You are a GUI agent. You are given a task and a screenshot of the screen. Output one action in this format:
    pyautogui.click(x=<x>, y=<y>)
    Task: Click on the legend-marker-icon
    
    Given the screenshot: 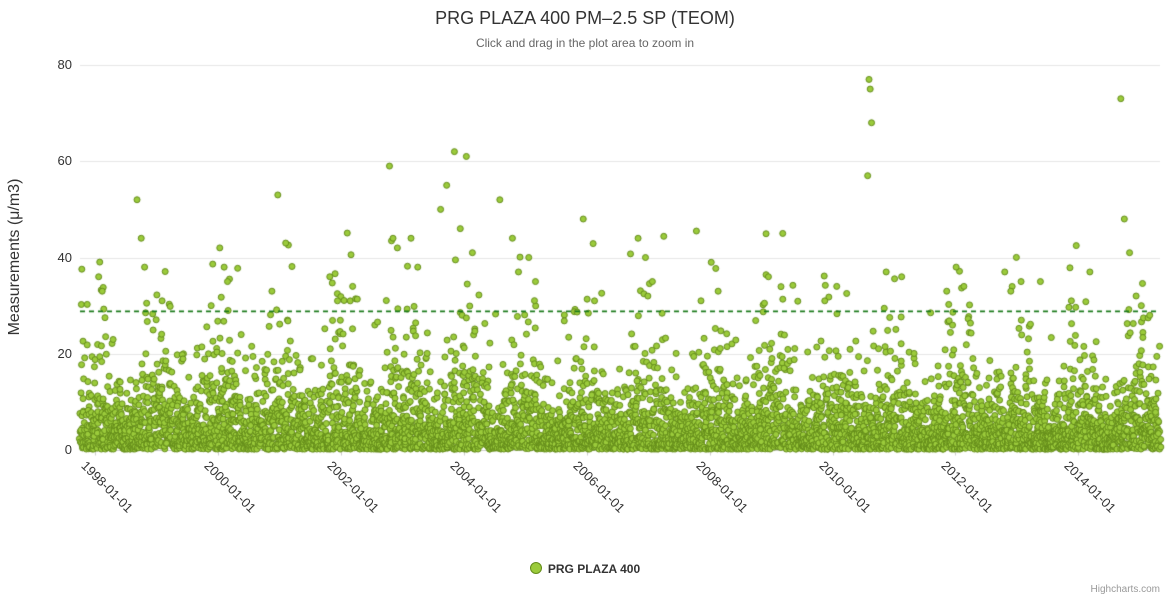 What is the action you would take?
    pyautogui.click(x=535, y=568)
    